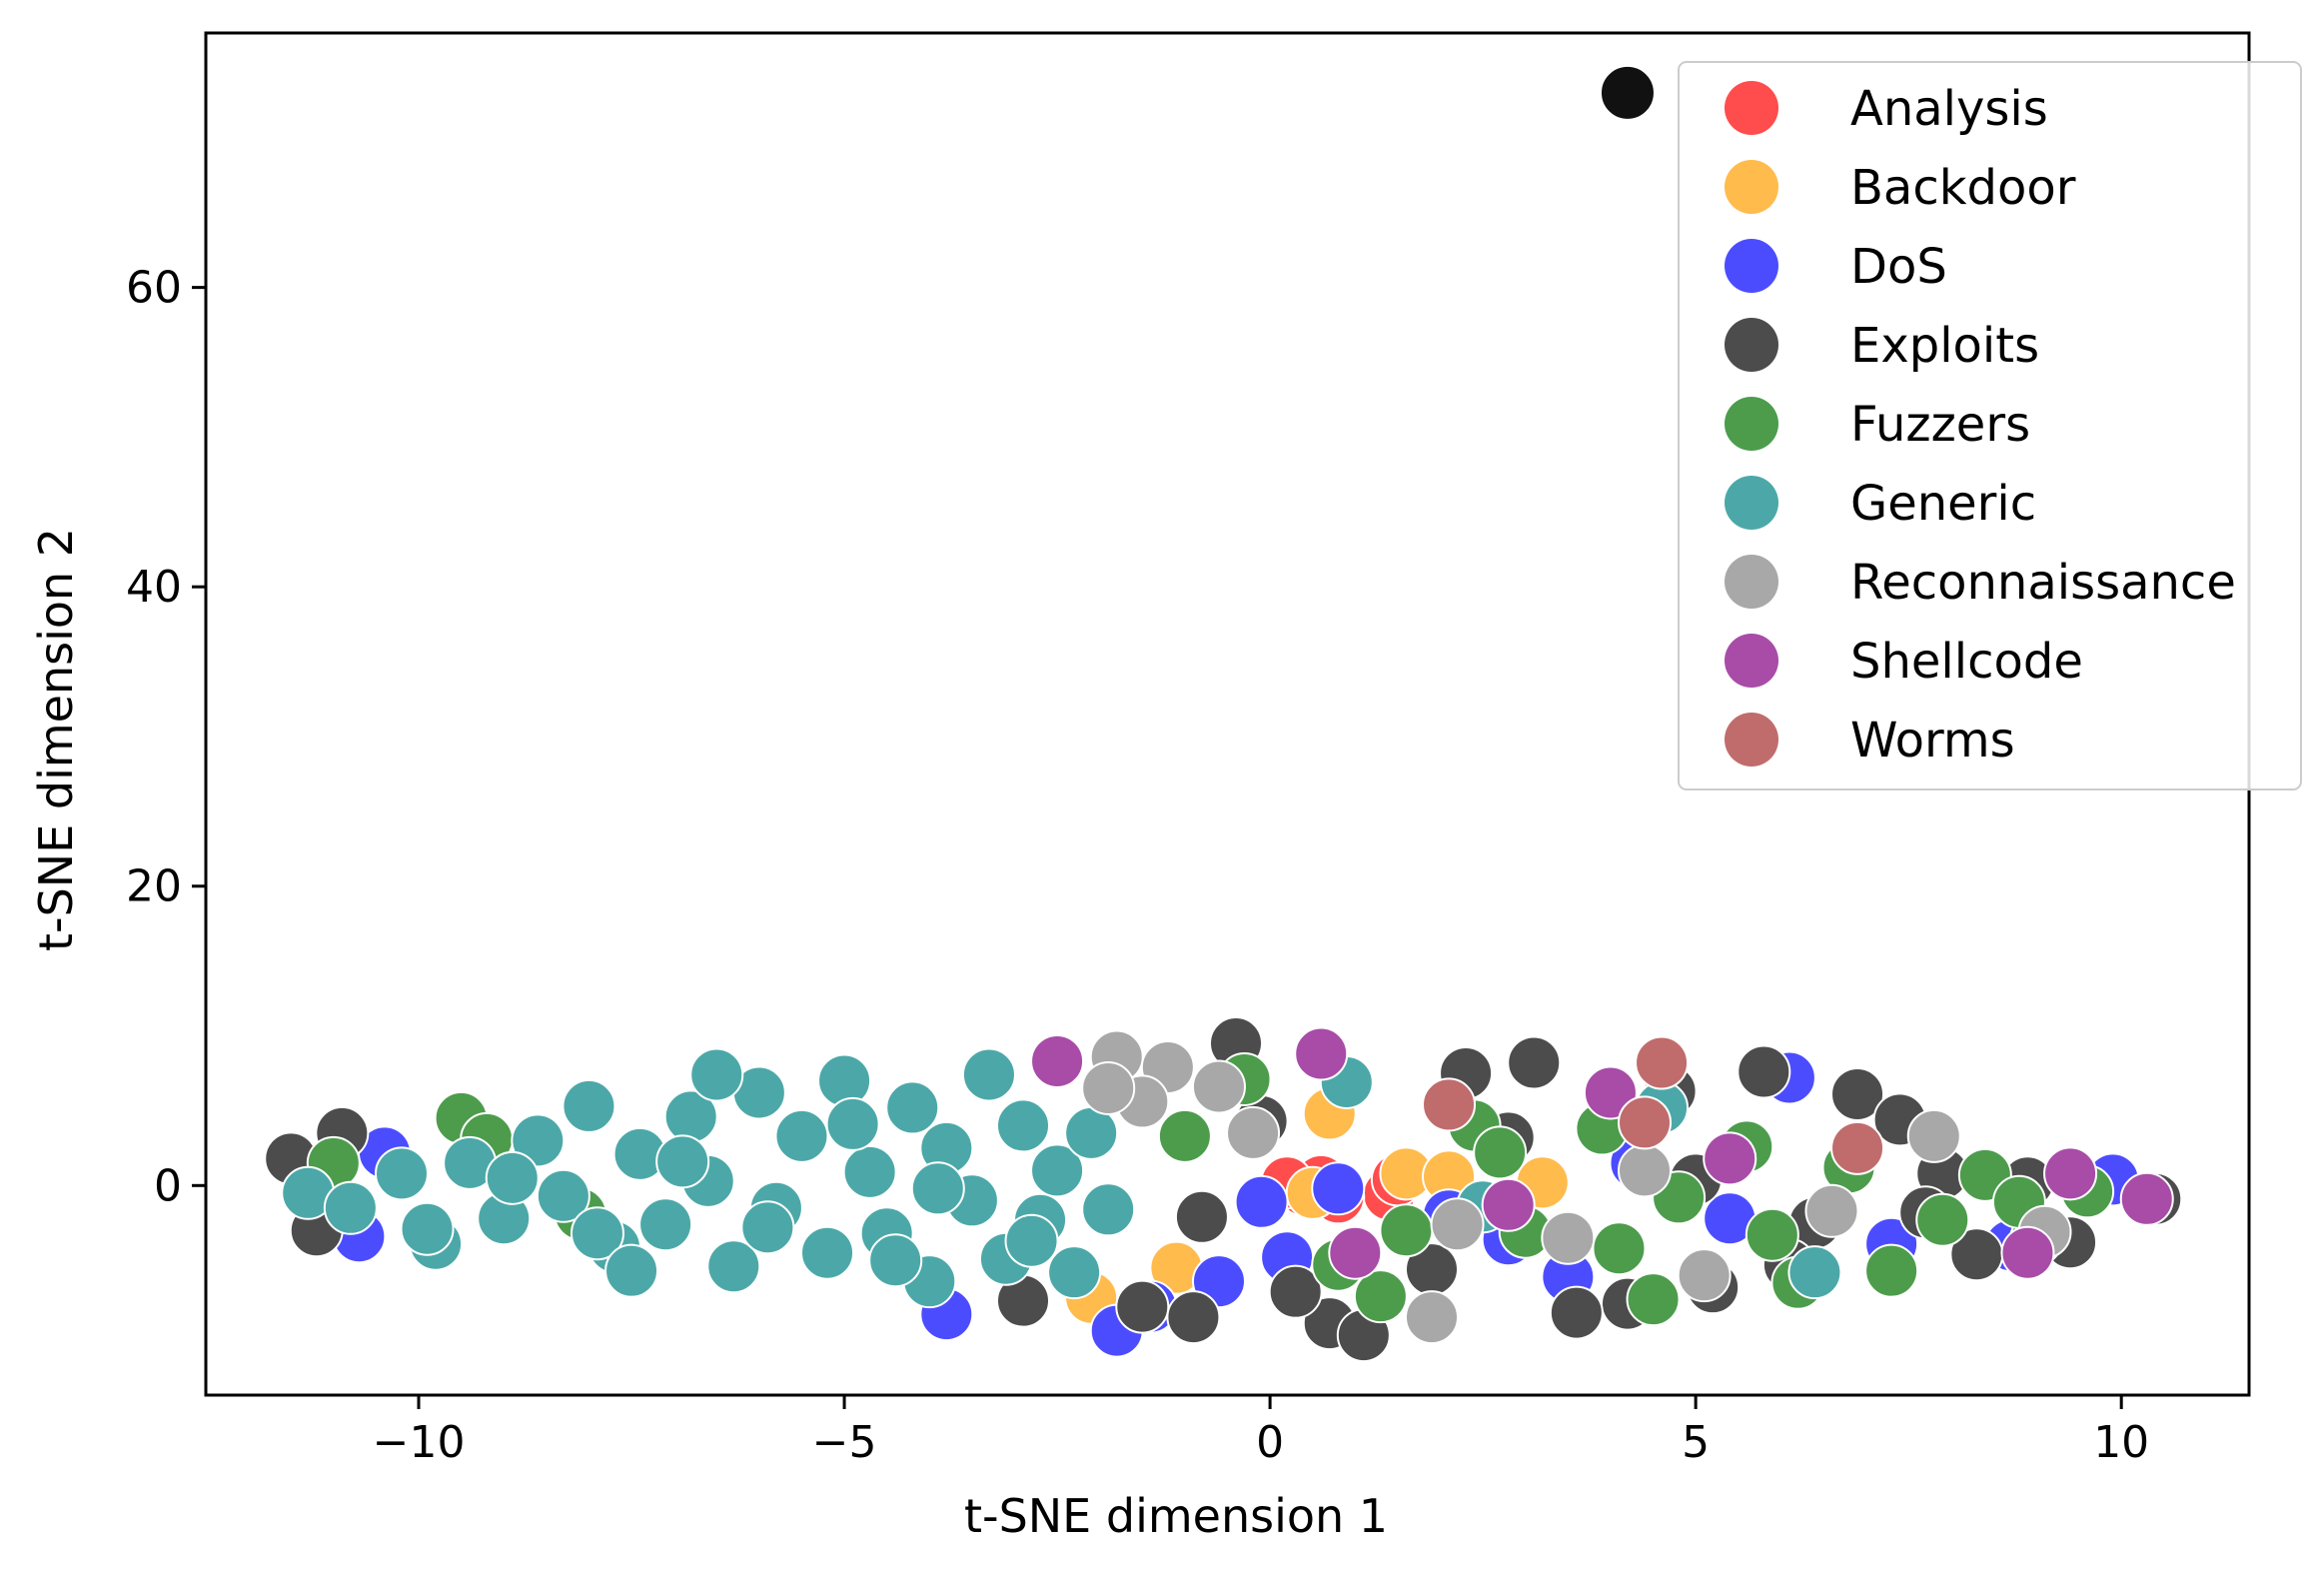 The height and width of the screenshot is (1571, 2324). I want to click on legend-box, so click(1990, 425).